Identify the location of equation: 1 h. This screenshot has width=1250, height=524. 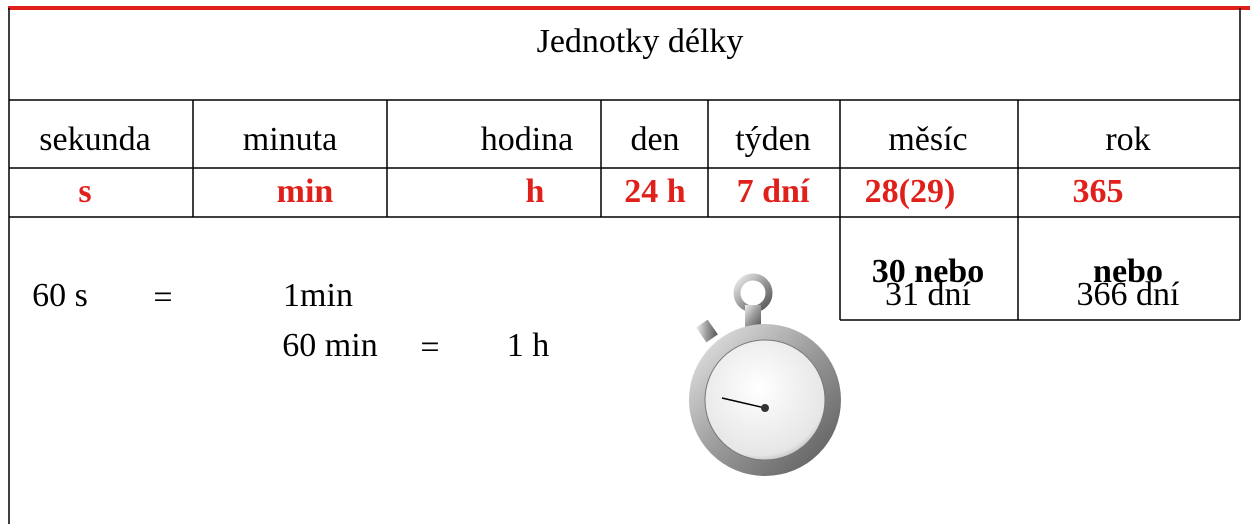
(528, 345).